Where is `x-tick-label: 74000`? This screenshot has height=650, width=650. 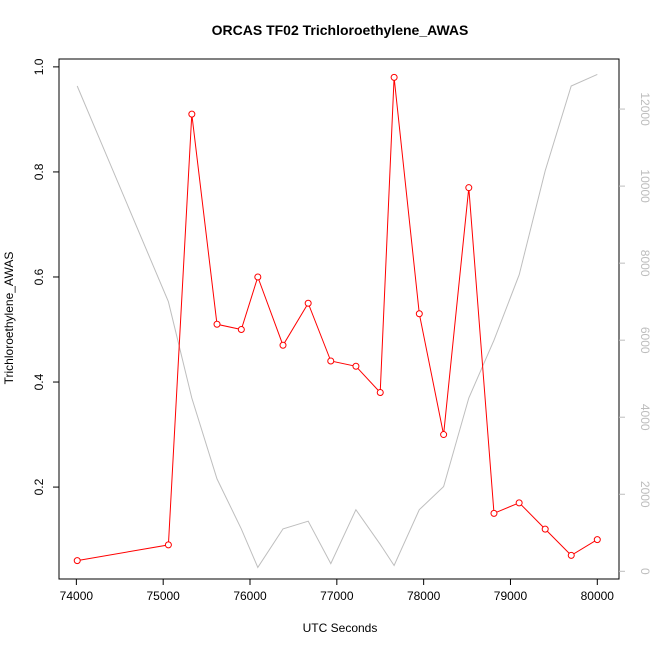 x-tick-label: 74000 is located at coordinates (77, 596).